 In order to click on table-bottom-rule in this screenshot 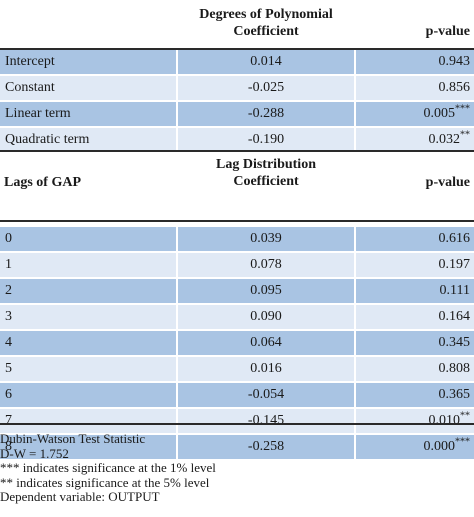, I will do `click(237, 424)`.